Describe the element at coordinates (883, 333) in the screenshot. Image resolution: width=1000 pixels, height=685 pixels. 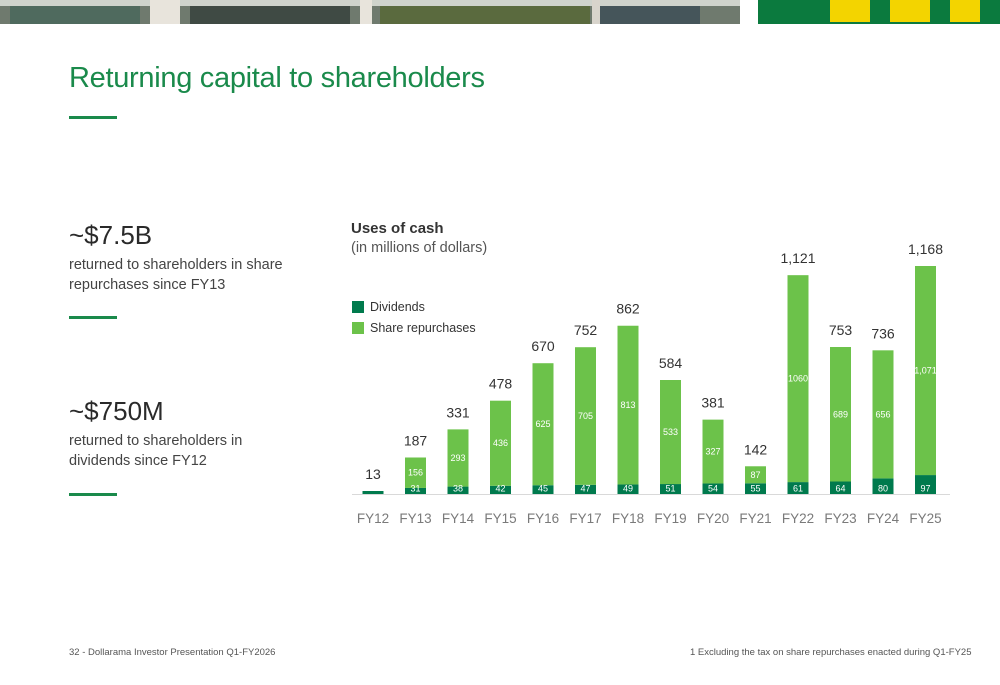
I see `total-label-fy24: 736` at that location.